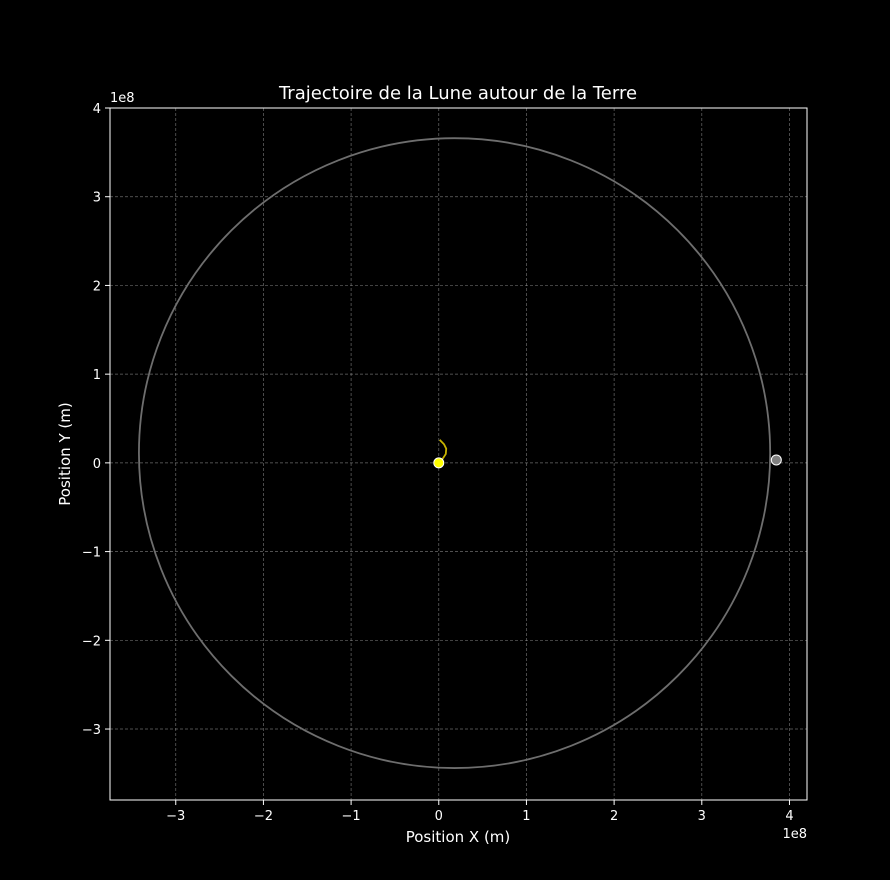 This screenshot has height=880, width=890. What do you see at coordinates (91, 553) in the screenshot?
I see `y-tick-label: −1` at bounding box center [91, 553].